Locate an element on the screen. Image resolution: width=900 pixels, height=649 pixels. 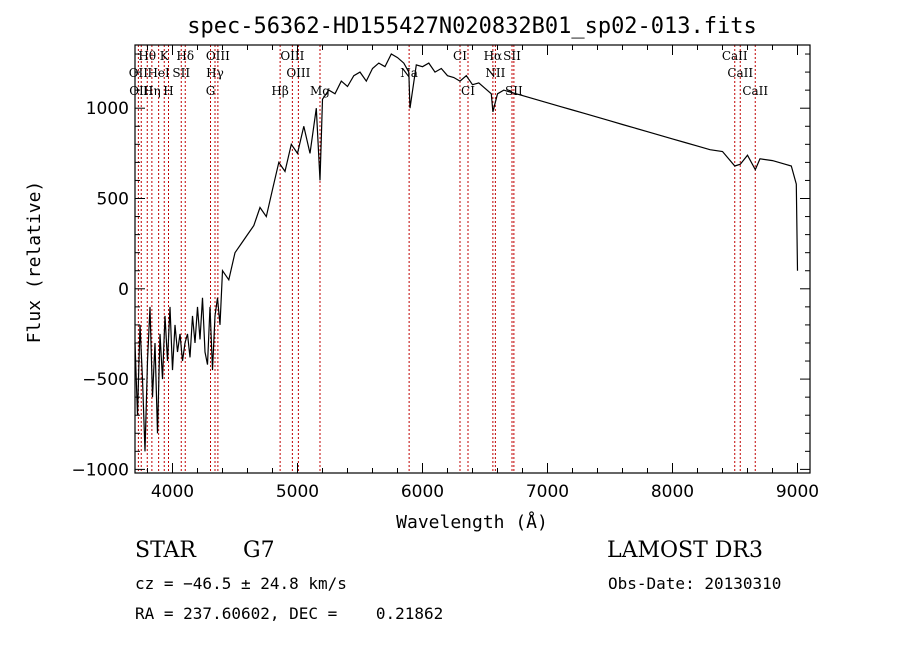
x-tick-label-4000: 4000 is located at coordinates (172, 492).